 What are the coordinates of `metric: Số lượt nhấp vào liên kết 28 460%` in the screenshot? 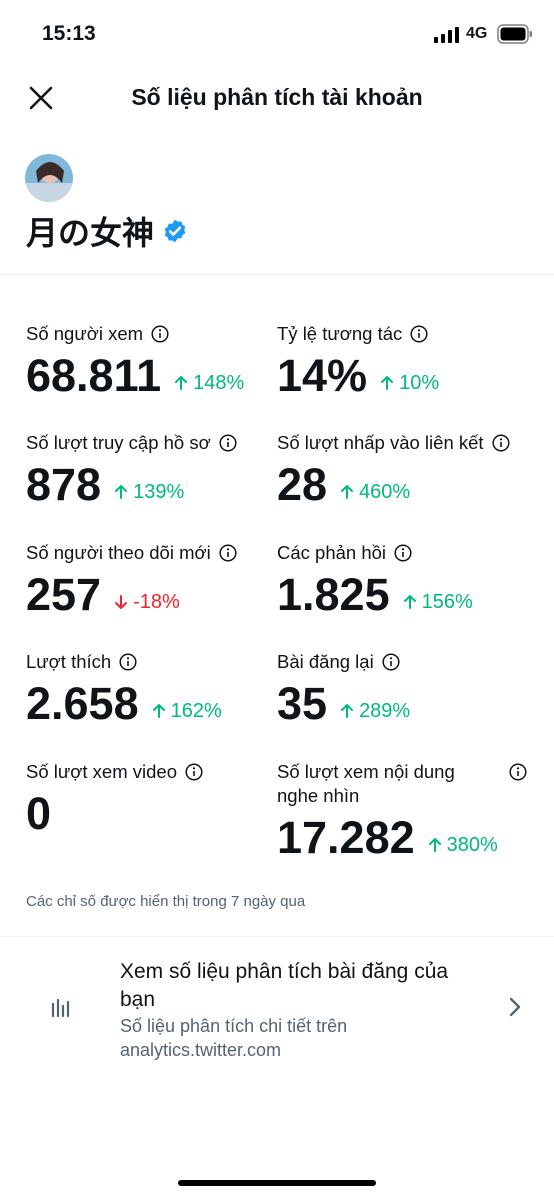 It's located at (402, 470).